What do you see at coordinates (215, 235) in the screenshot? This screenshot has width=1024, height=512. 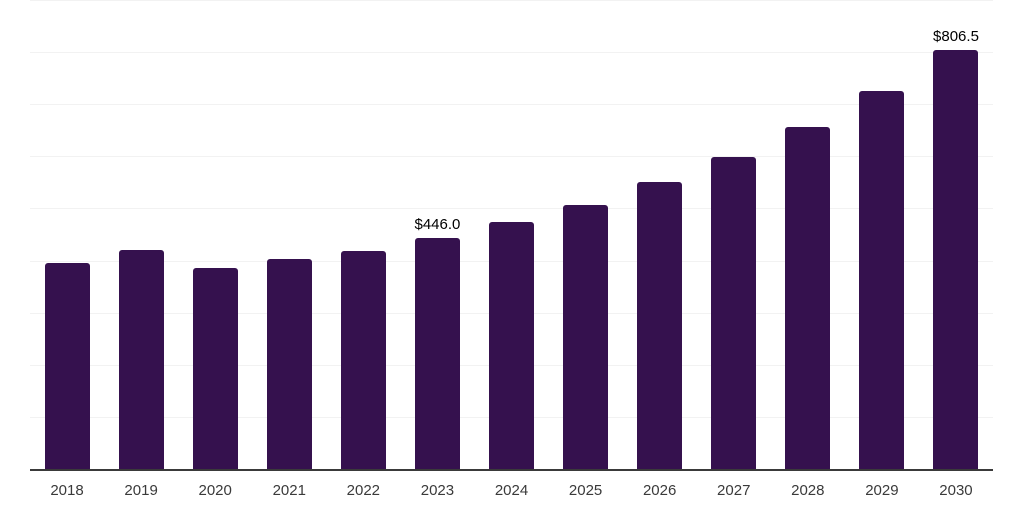 I see `bar-column-2020` at bounding box center [215, 235].